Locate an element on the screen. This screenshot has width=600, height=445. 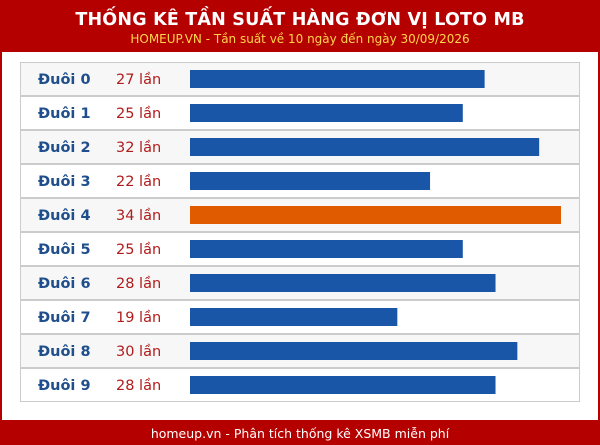
value-label: 27 lần is located at coordinates (138, 80).